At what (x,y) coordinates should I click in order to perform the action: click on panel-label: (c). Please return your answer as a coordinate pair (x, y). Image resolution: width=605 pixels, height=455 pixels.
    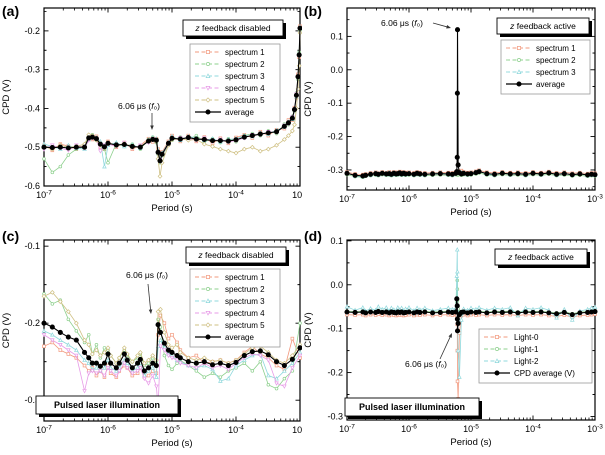
    Looking at the image, I should click on (10, 236).